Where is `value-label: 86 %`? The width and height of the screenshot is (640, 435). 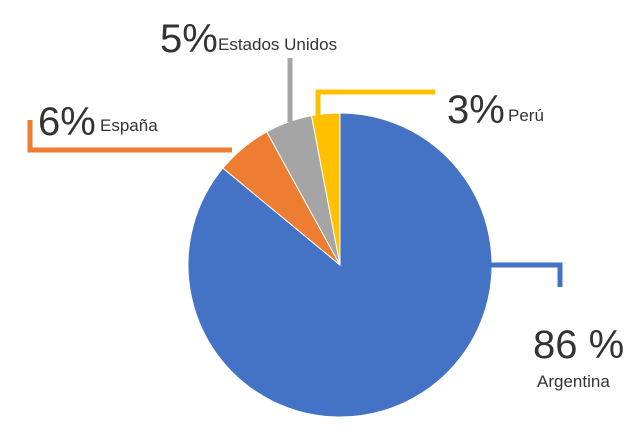
value-label: 86 % is located at coordinates (578, 345).